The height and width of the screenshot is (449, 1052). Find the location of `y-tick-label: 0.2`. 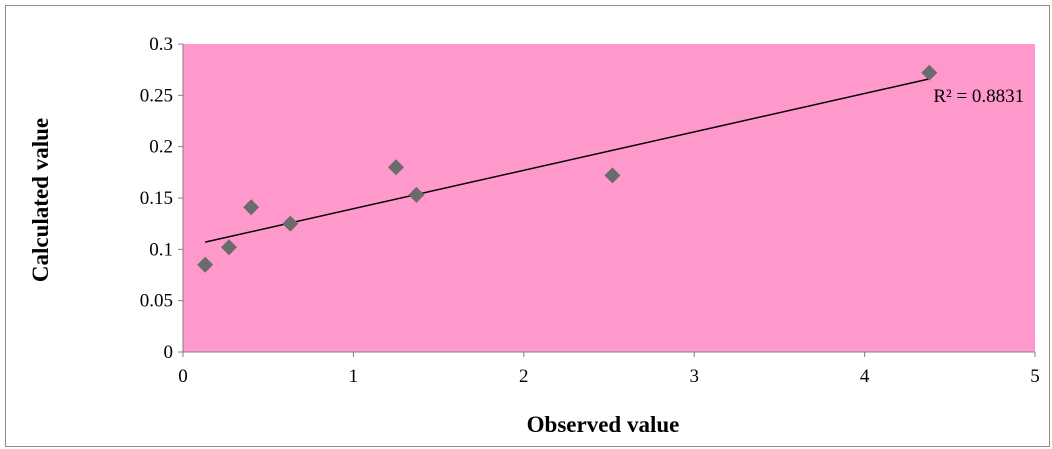

y-tick-label: 0.2 is located at coordinates (161, 147).